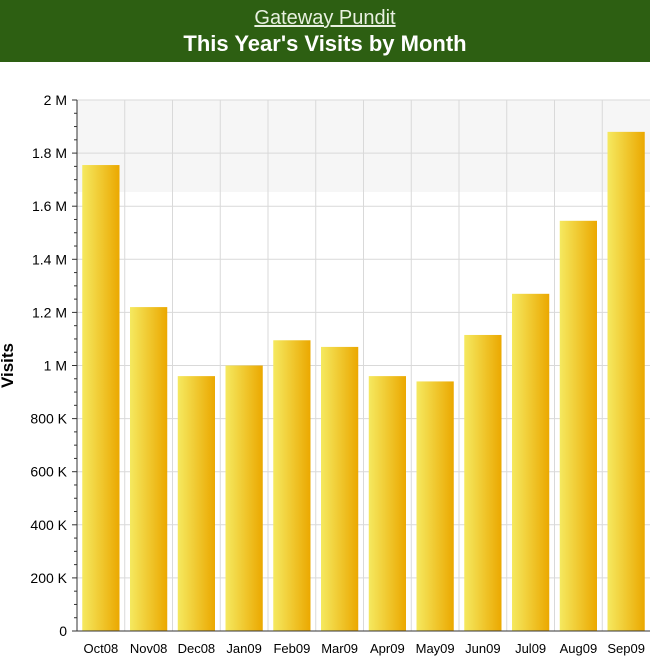  What do you see at coordinates (197, 648) in the screenshot?
I see `x-tick-label: Dec08` at bounding box center [197, 648].